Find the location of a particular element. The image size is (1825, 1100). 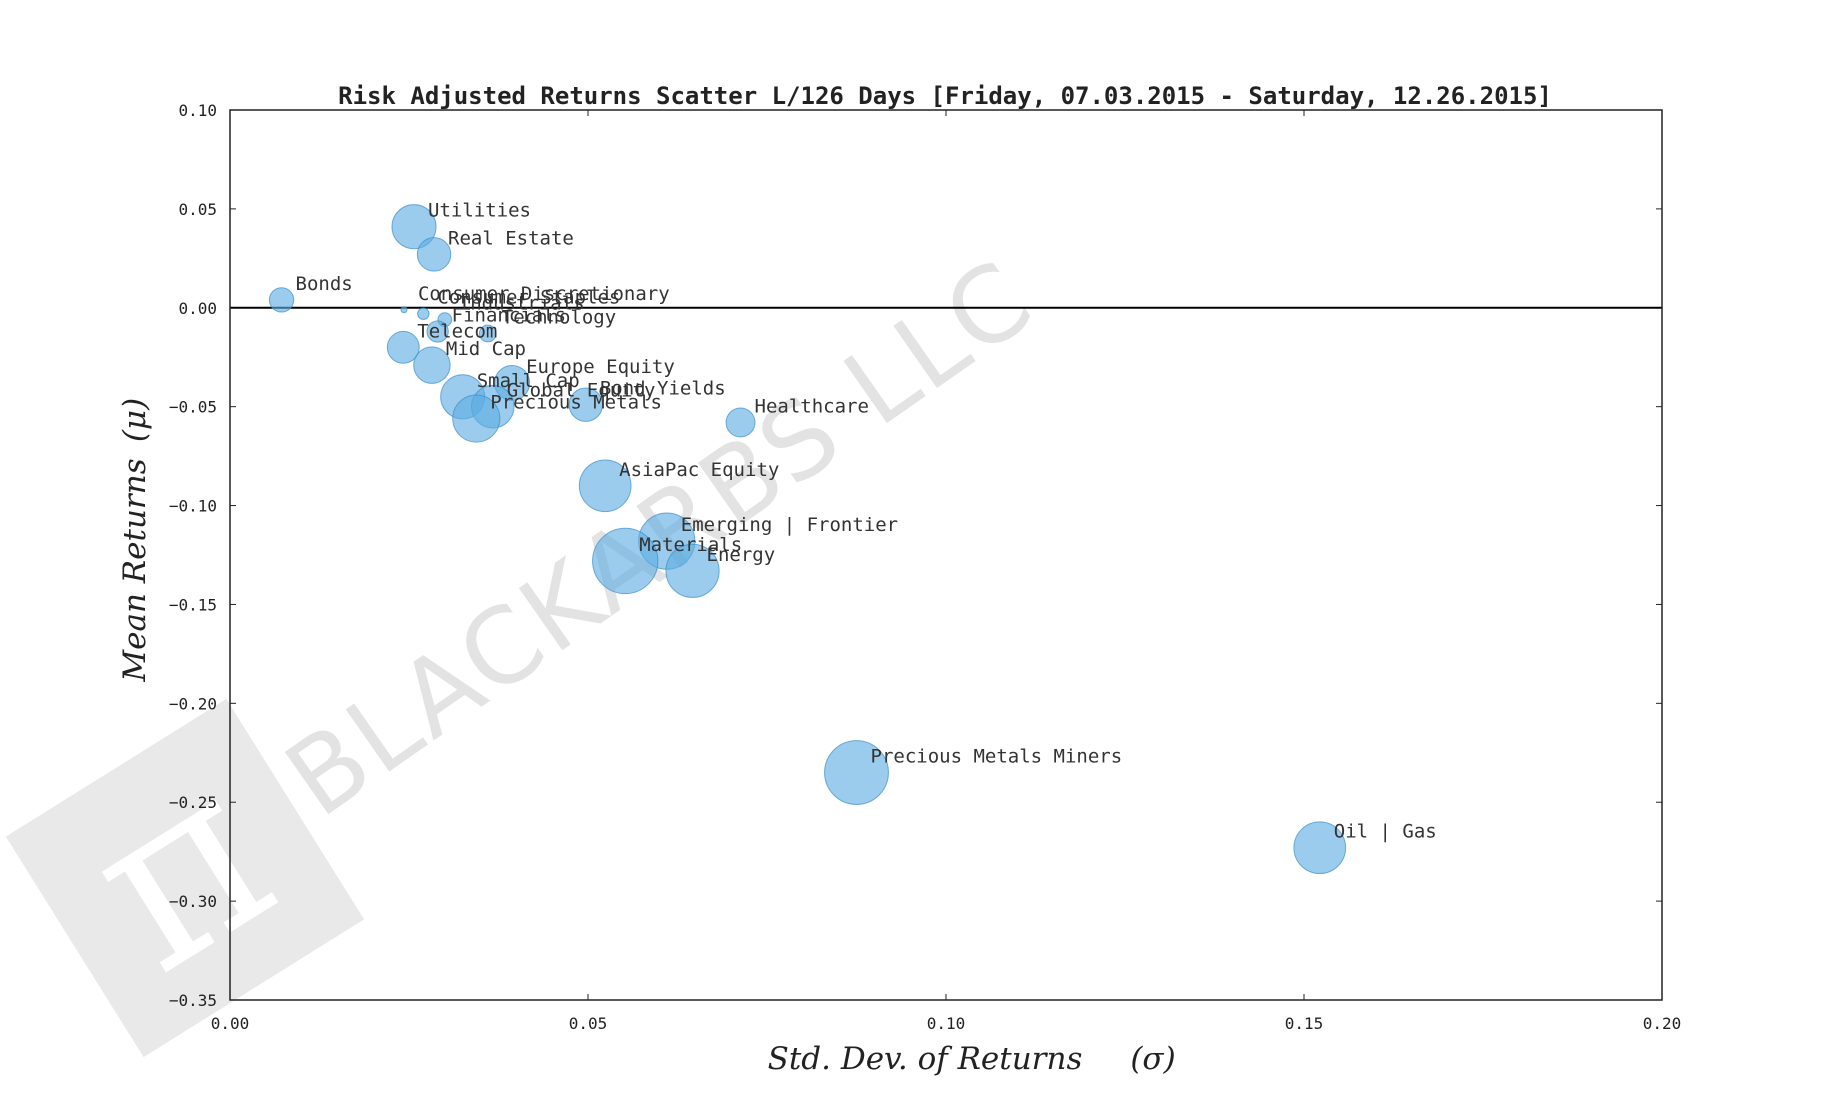

y-tick-label: 0.05 is located at coordinates (197, 209).